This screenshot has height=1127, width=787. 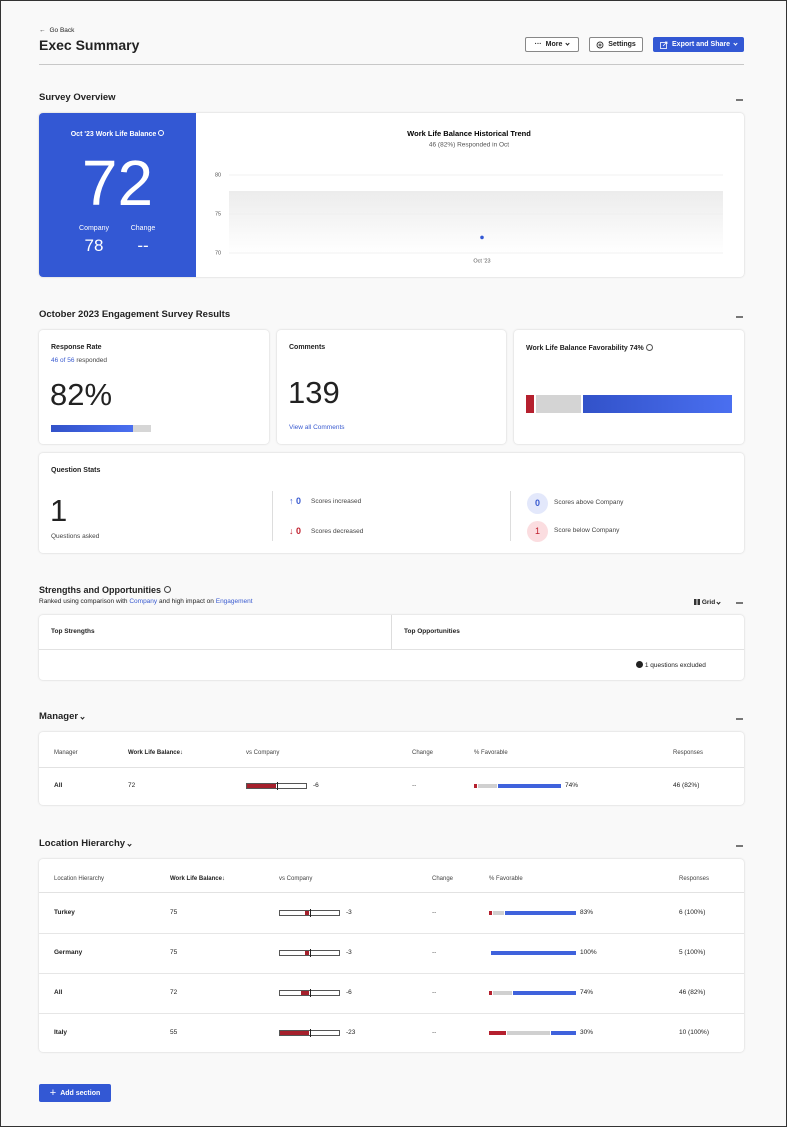 What do you see at coordinates (443, 879) in the screenshot?
I see `column-header: Change` at bounding box center [443, 879].